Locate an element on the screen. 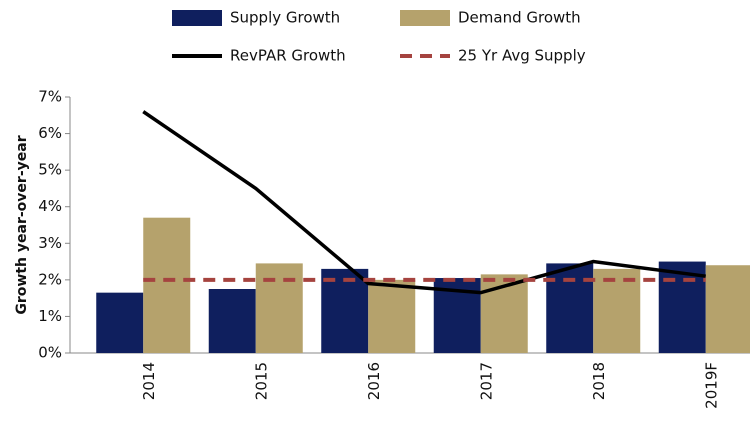 This screenshot has height=421, width=750. y-tick-label: 4% is located at coordinates (50, 206).